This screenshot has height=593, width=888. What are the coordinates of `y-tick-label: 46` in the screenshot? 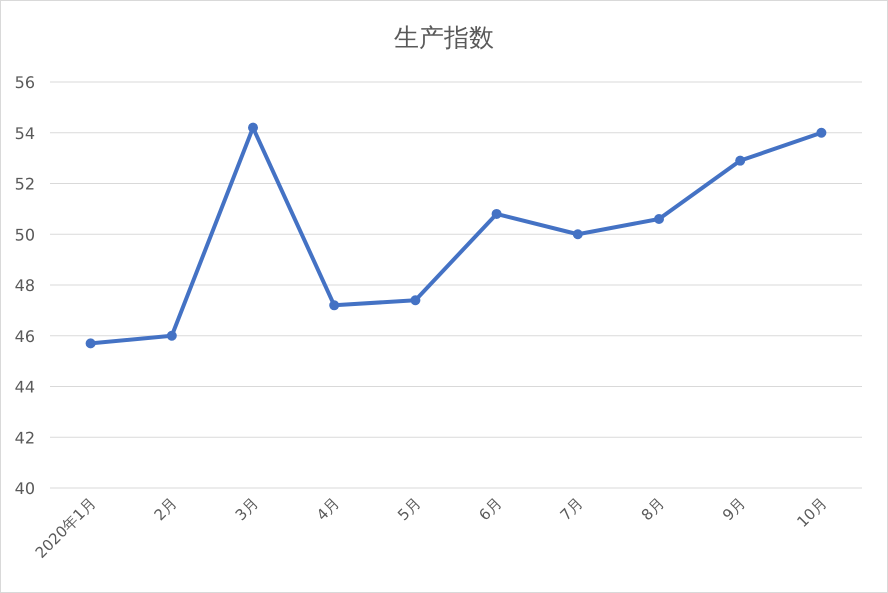 It's located at (24, 336).